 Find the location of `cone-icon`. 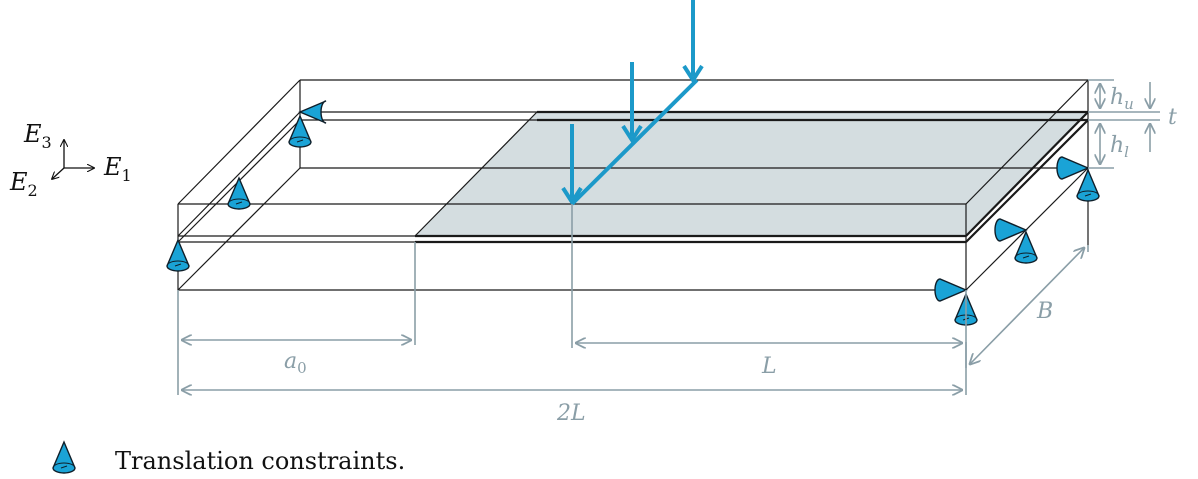

cone-icon is located at coordinates (64, 457).